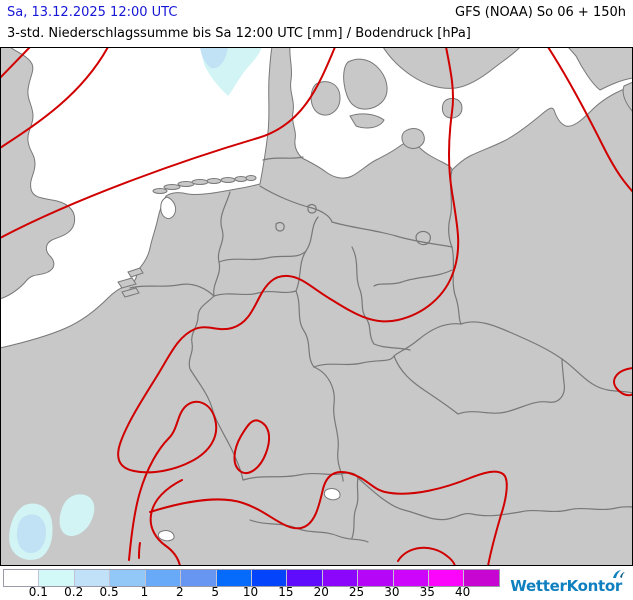 The width and height of the screenshot is (633, 600). What do you see at coordinates (214, 58) in the screenshot?
I see `precip-area-skagerrak-inner` at bounding box center [214, 58].